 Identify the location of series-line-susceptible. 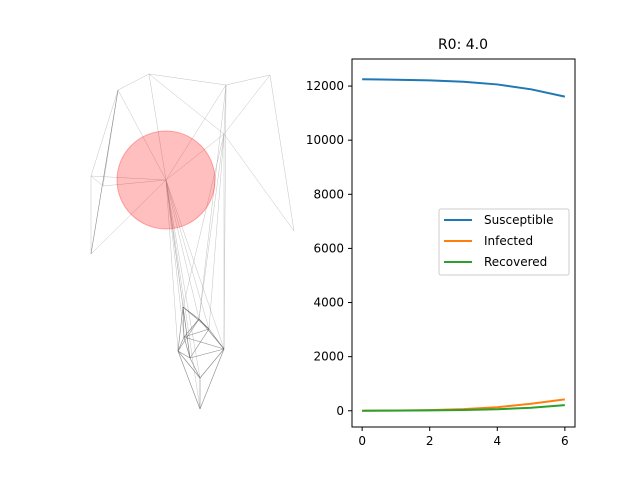
(464, 88).